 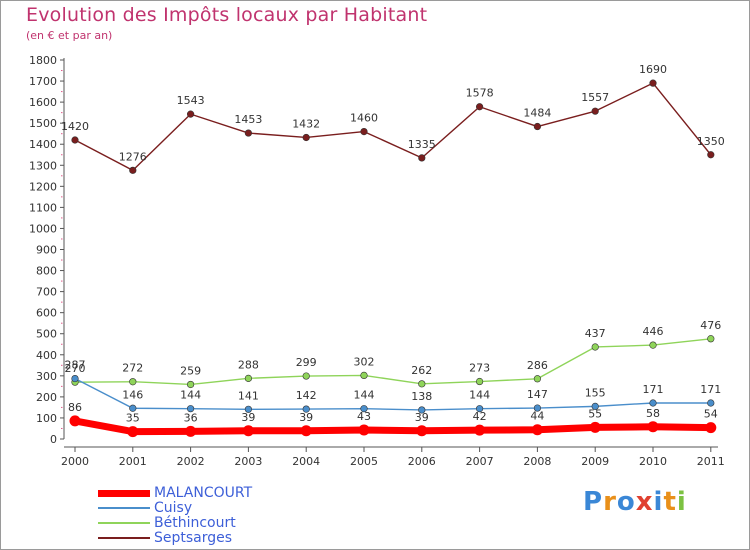 What do you see at coordinates (480, 93) in the screenshot?
I see `data-label: 1578` at bounding box center [480, 93].